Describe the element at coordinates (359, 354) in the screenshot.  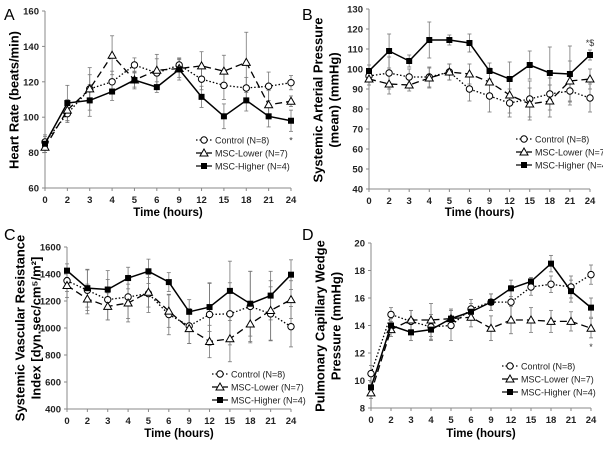
I see `y-tick-label: 12` at that location.